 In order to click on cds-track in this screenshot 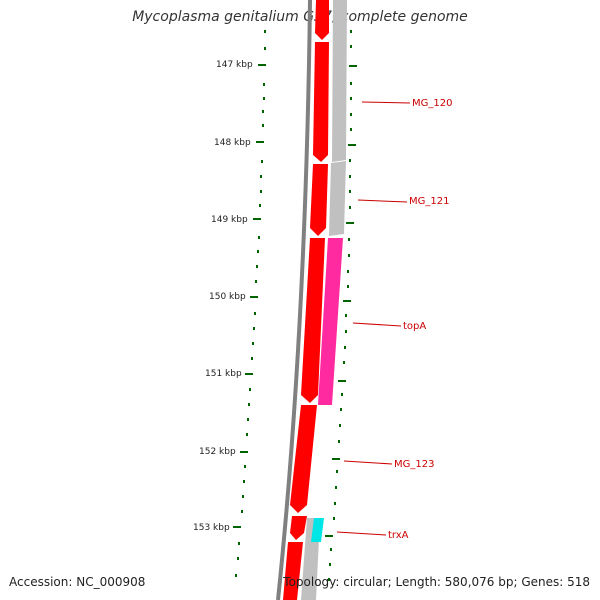, I will do `click(306, 300)`.